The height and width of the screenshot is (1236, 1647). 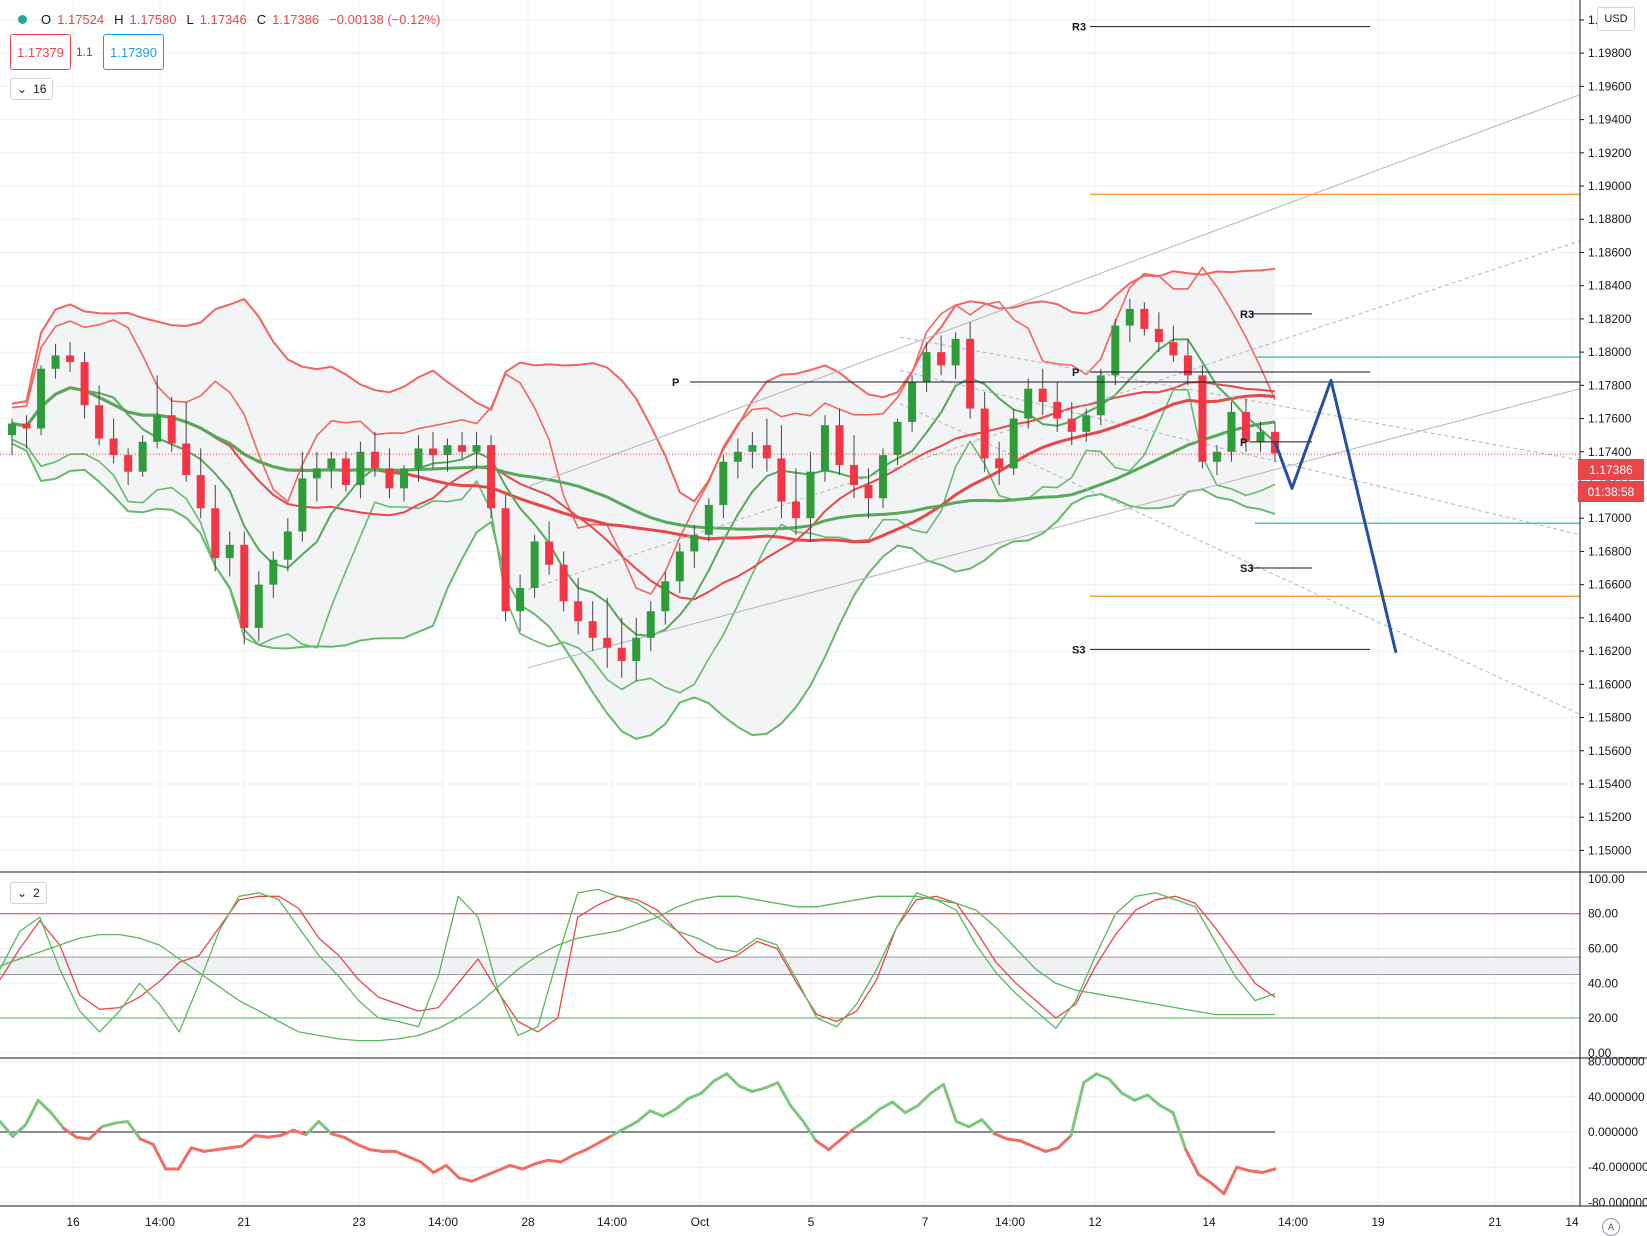 What do you see at coordinates (40, 52) in the screenshot?
I see `sell-button: 1.17379` at bounding box center [40, 52].